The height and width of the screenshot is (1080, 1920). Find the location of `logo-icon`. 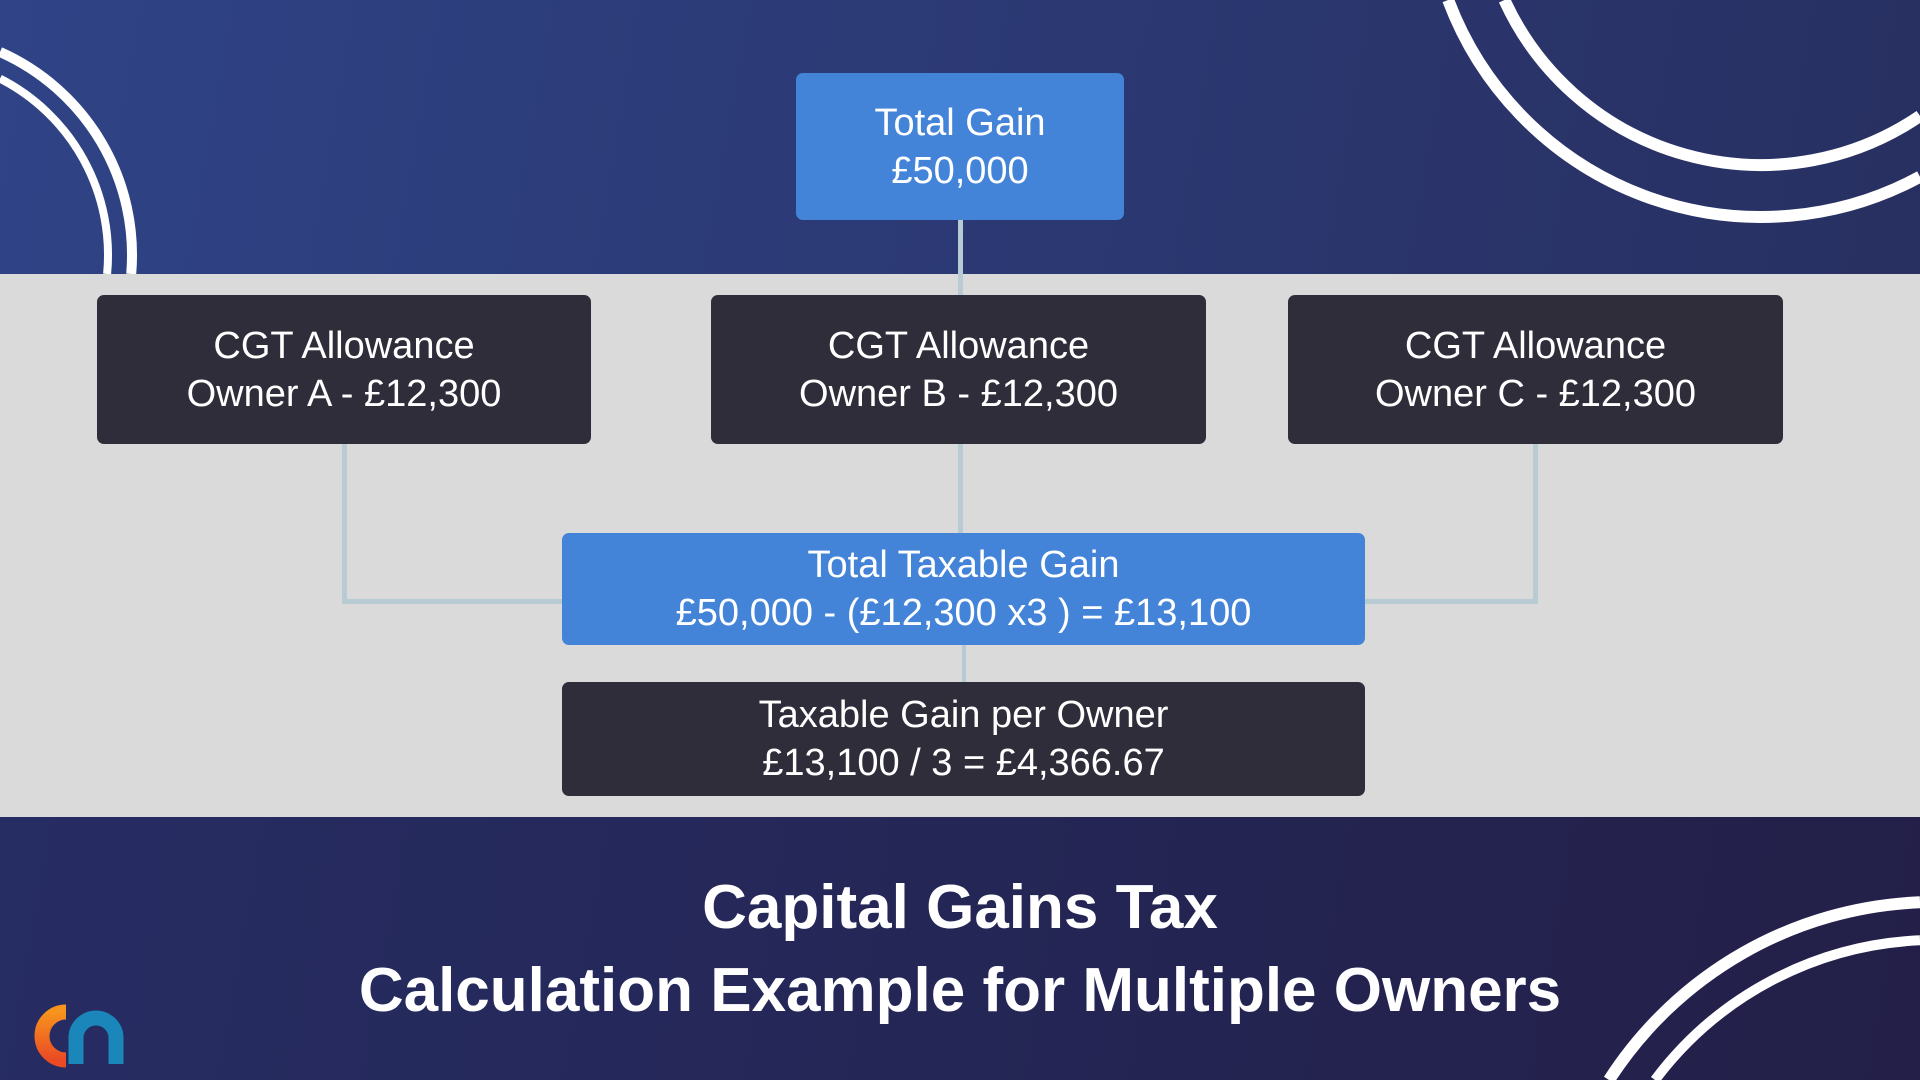

logo-icon is located at coordinates (79, 1036).